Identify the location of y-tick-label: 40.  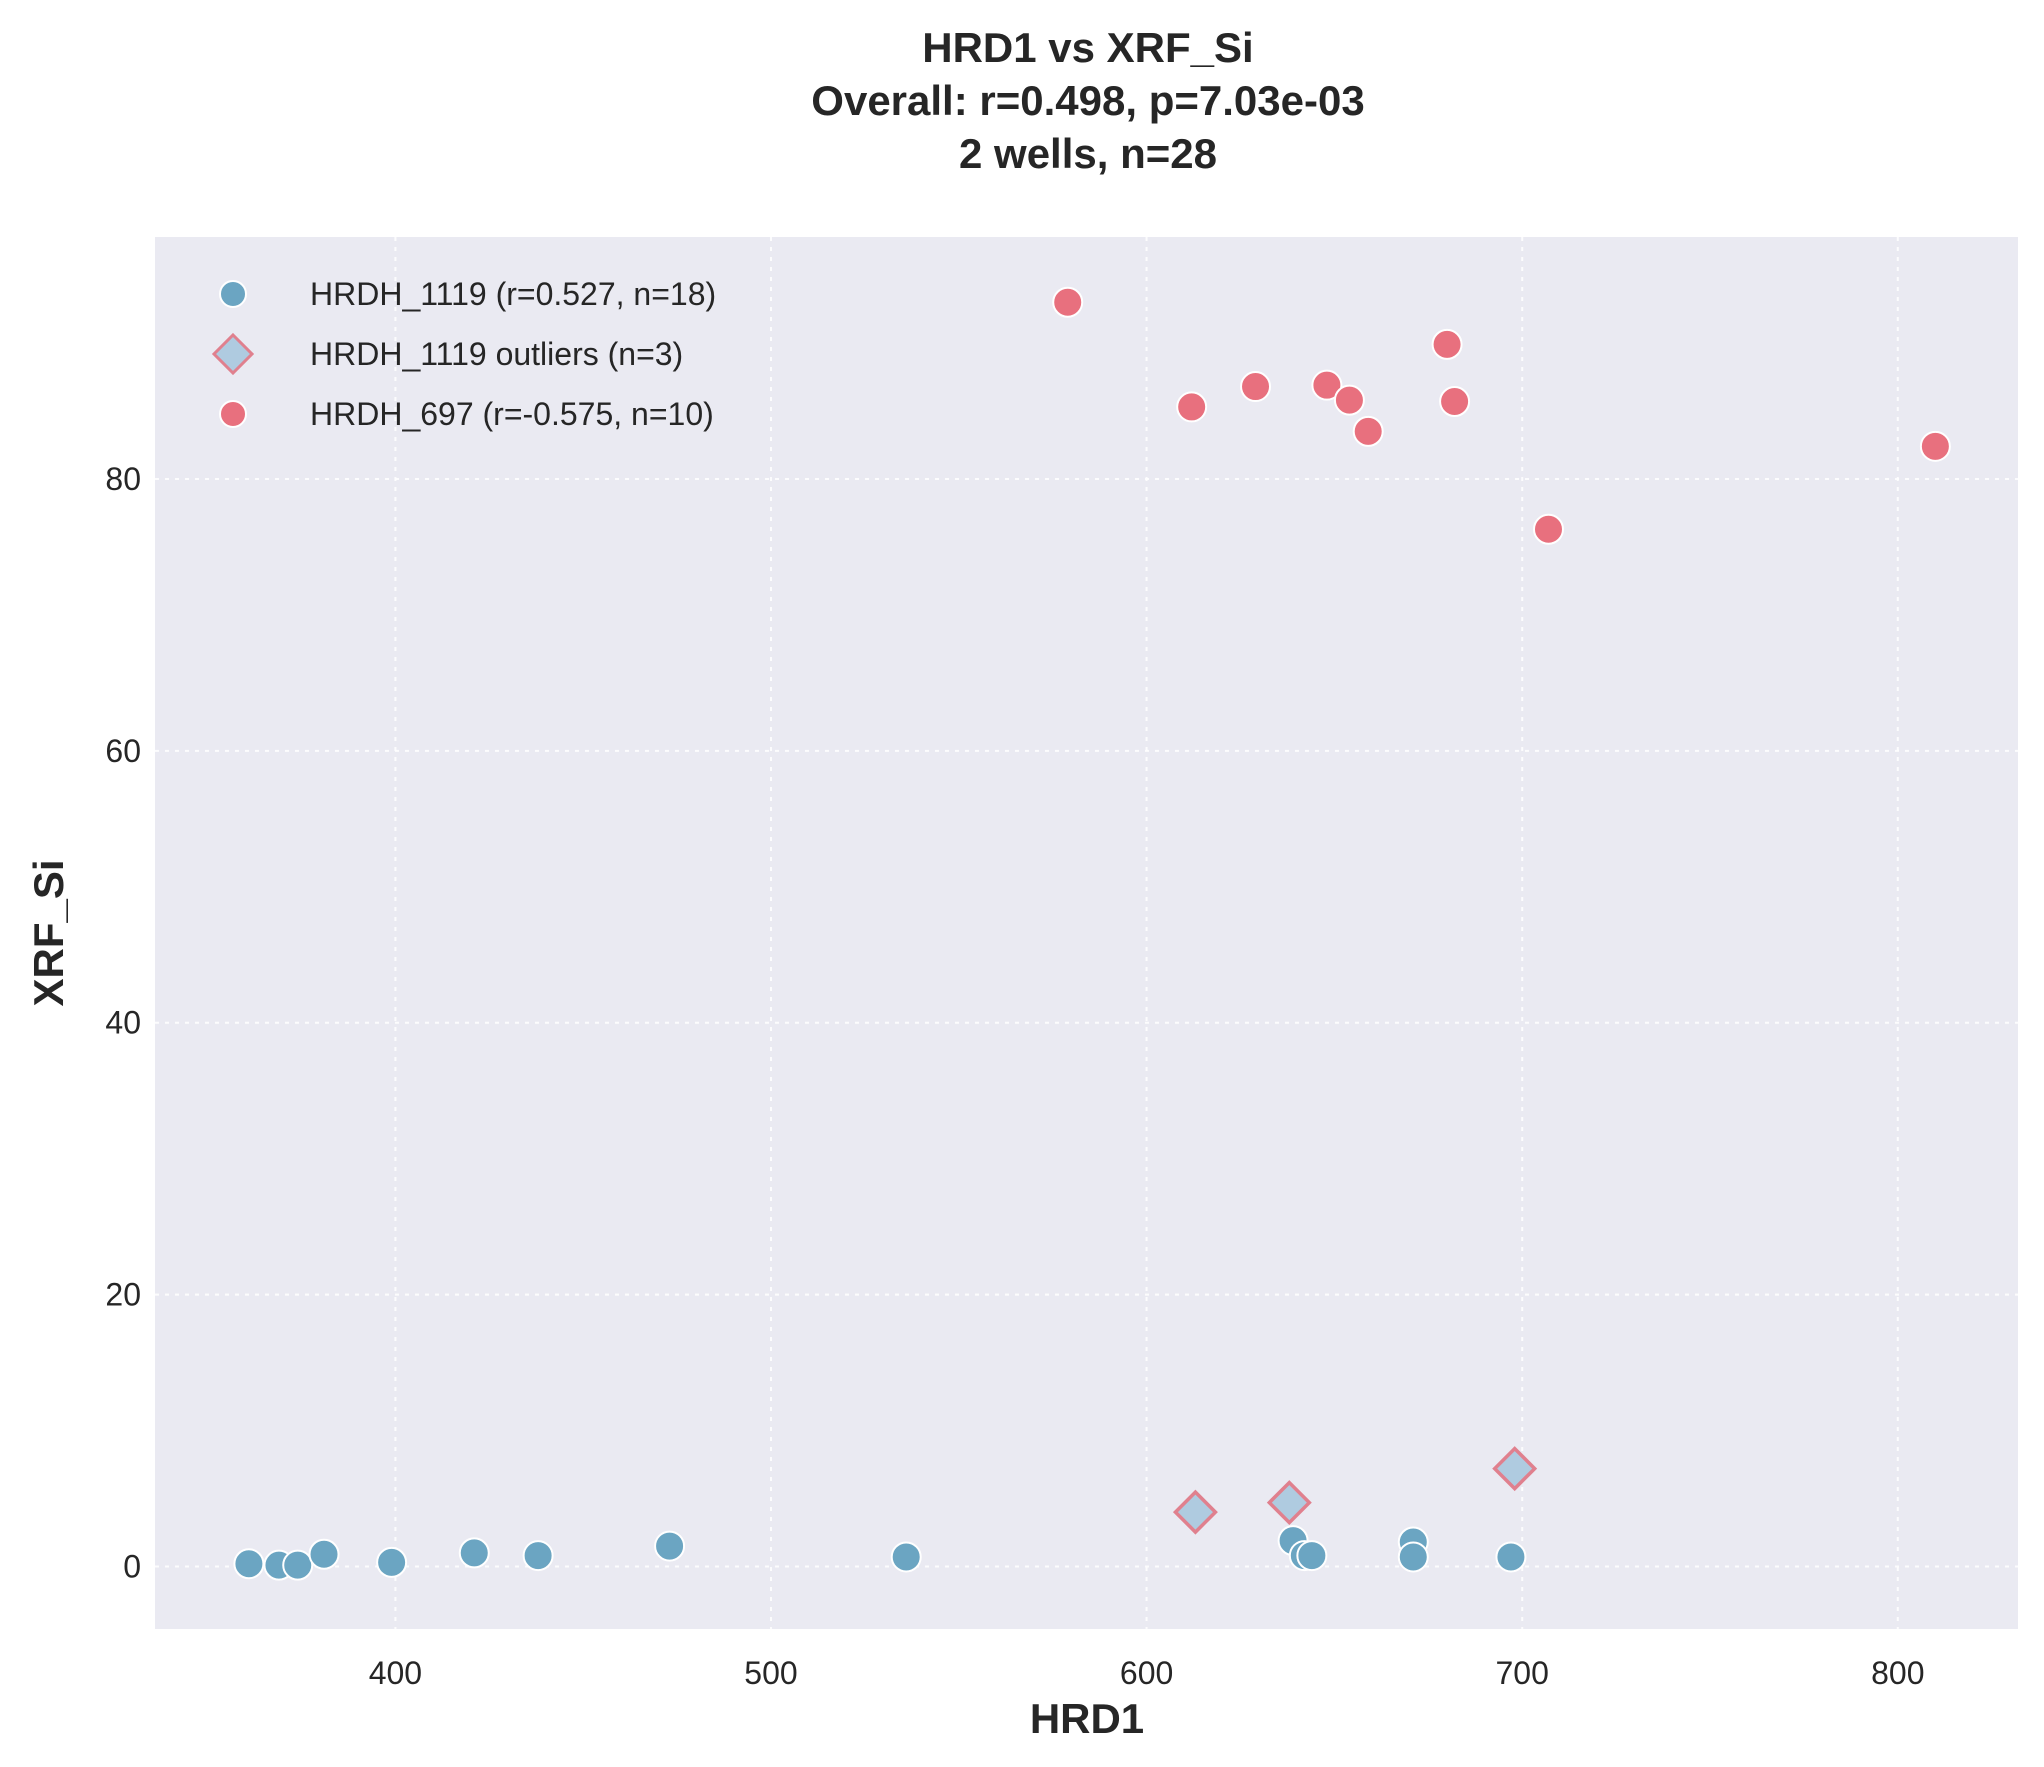
(123, 1023).